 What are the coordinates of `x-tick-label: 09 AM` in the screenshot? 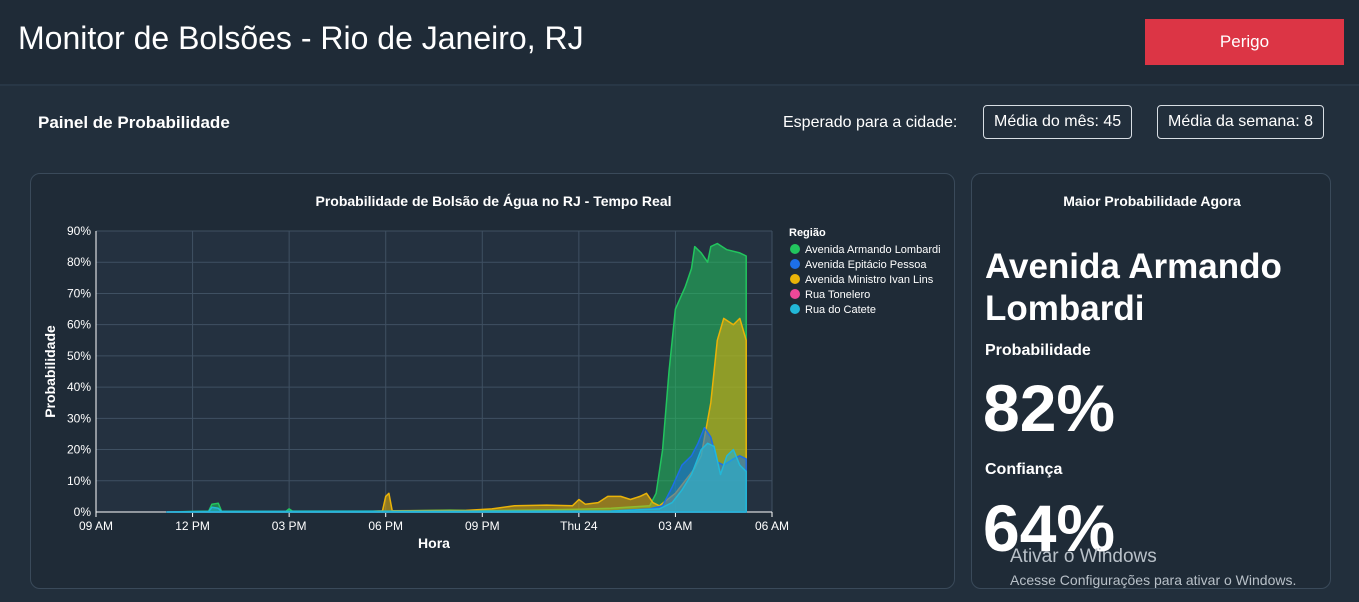 It's located at (96, 526).